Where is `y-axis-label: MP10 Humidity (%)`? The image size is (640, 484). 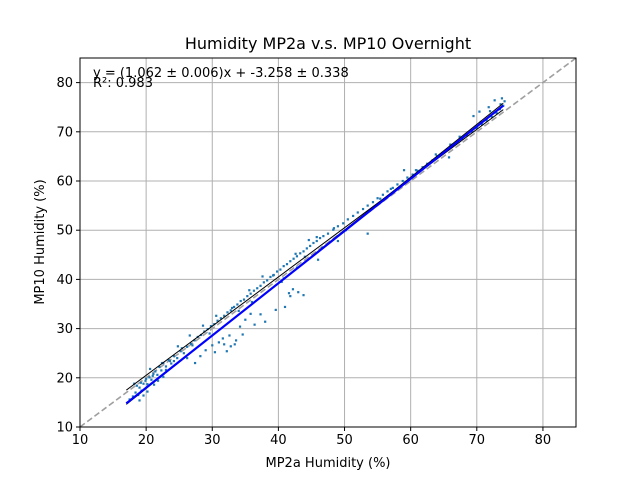 y-axis-label: MP10 Humidity (%) is located at coordinates (40, 241).